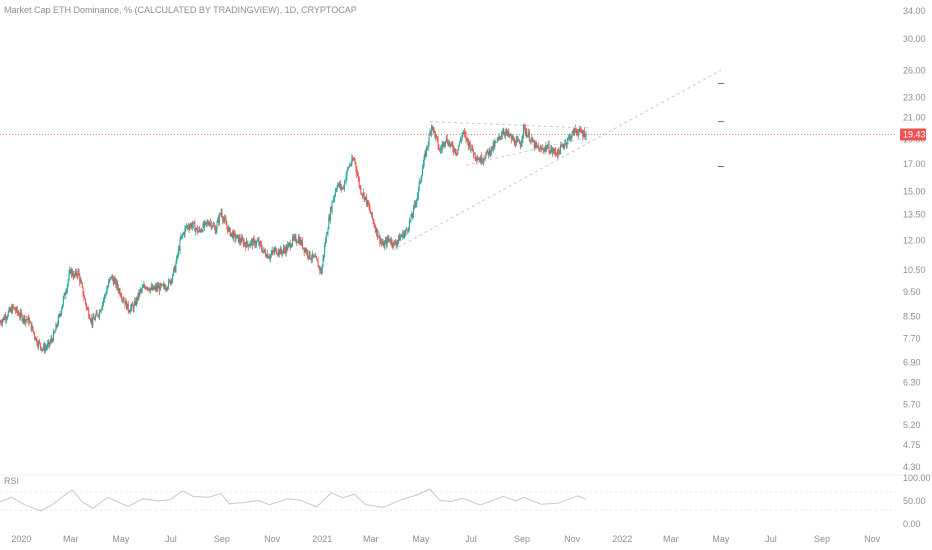 This screenshot has width=932, height=550. Describe the element at coordinates (912, 317) in the screenshot. I see `price-tick-label: 8.50` at that location.